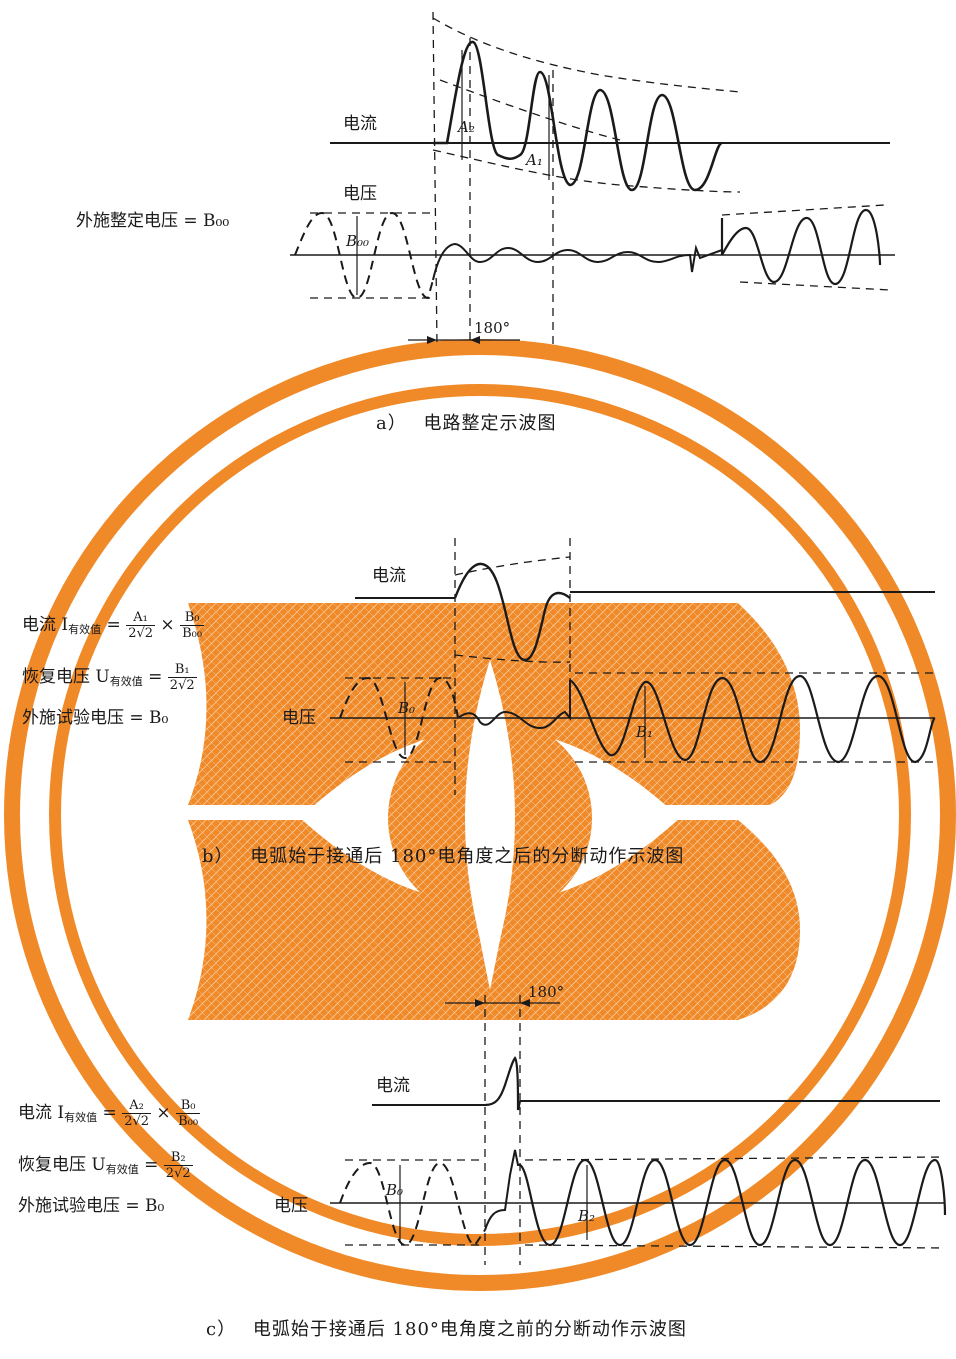 This screenshot has width=956, height=1359. What do you see at coordinates (360, 194) in the screenshot?
I see `panel-a-voltage-label: 电压` at bounding box center [360, 194].